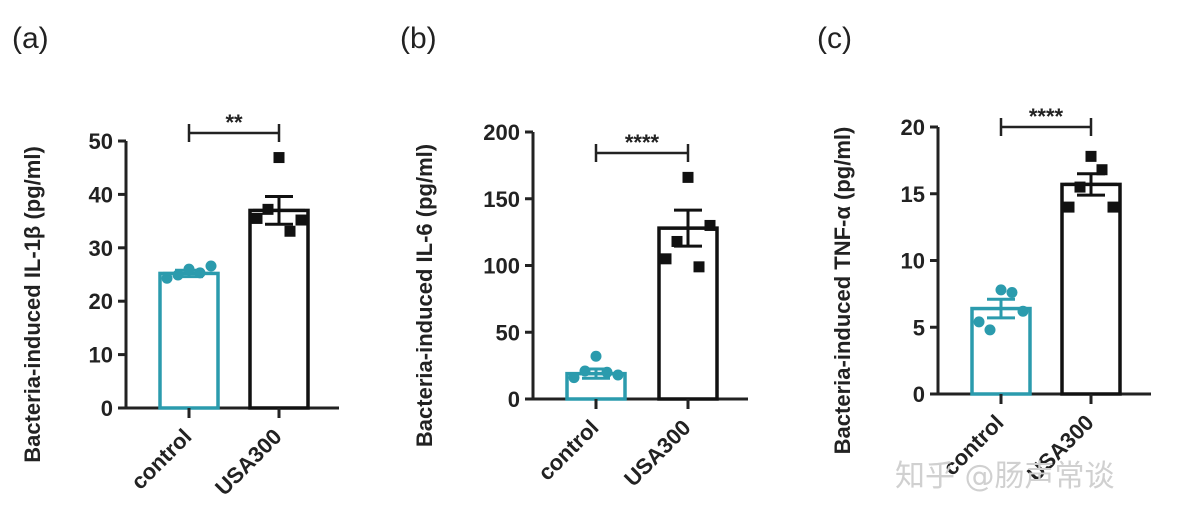  I want to click on panel-label: (c), so click(834, 38).